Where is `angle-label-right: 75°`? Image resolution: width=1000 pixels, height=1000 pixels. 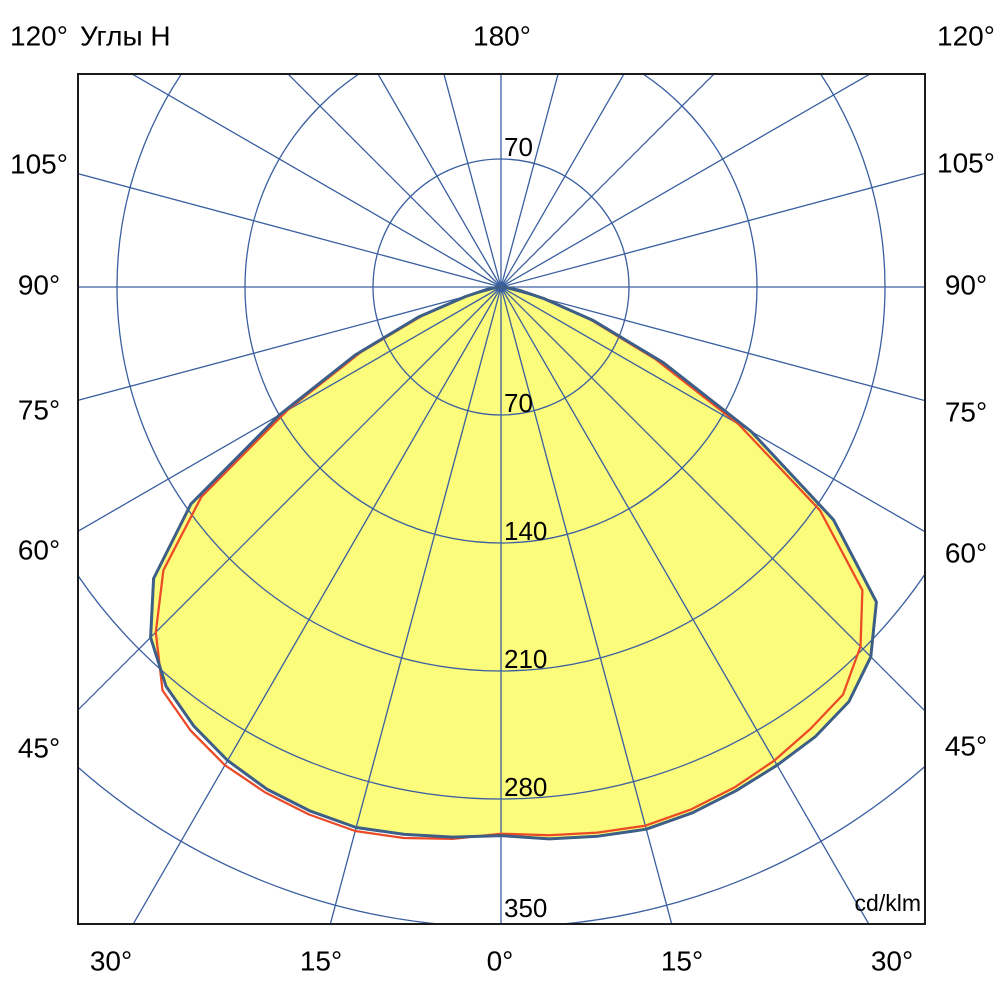 angle-label-right: 75° is located at coordinates (966, 412).